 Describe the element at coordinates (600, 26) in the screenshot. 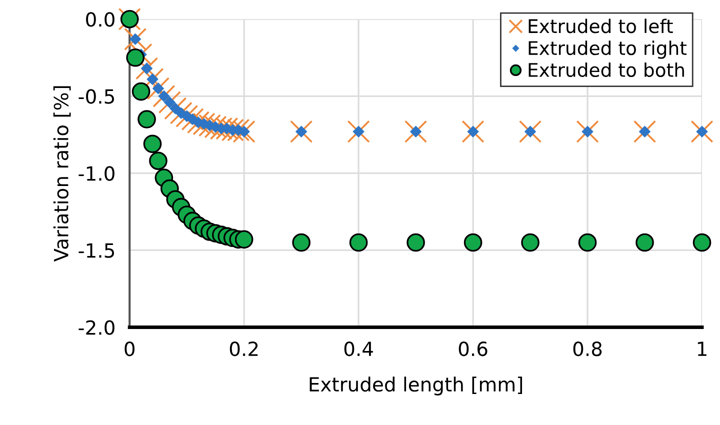

I see `legend-label: Extruded to left` at that location.